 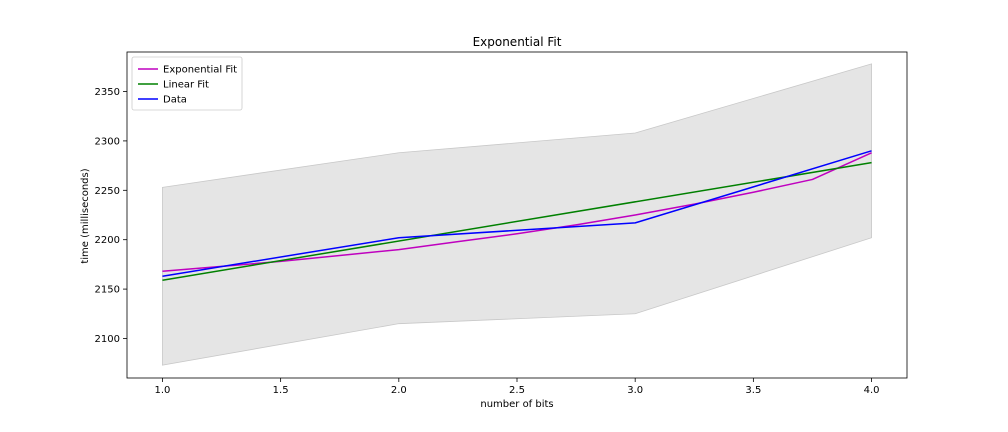 What do you see at coordinates (175, 100) in the screenshot?
I see `legend-label-data: Data` at bounding box center [175, 100].